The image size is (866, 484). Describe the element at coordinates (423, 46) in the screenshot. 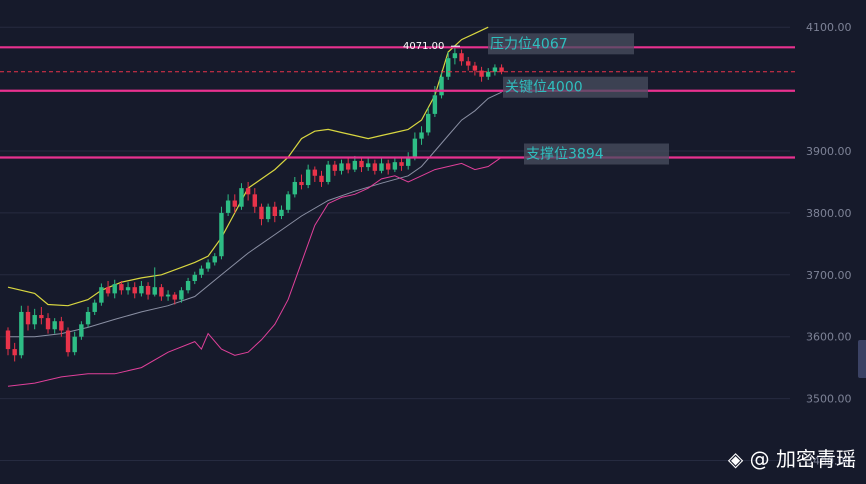

I see `high-marker-label: 4071.00` at that location.